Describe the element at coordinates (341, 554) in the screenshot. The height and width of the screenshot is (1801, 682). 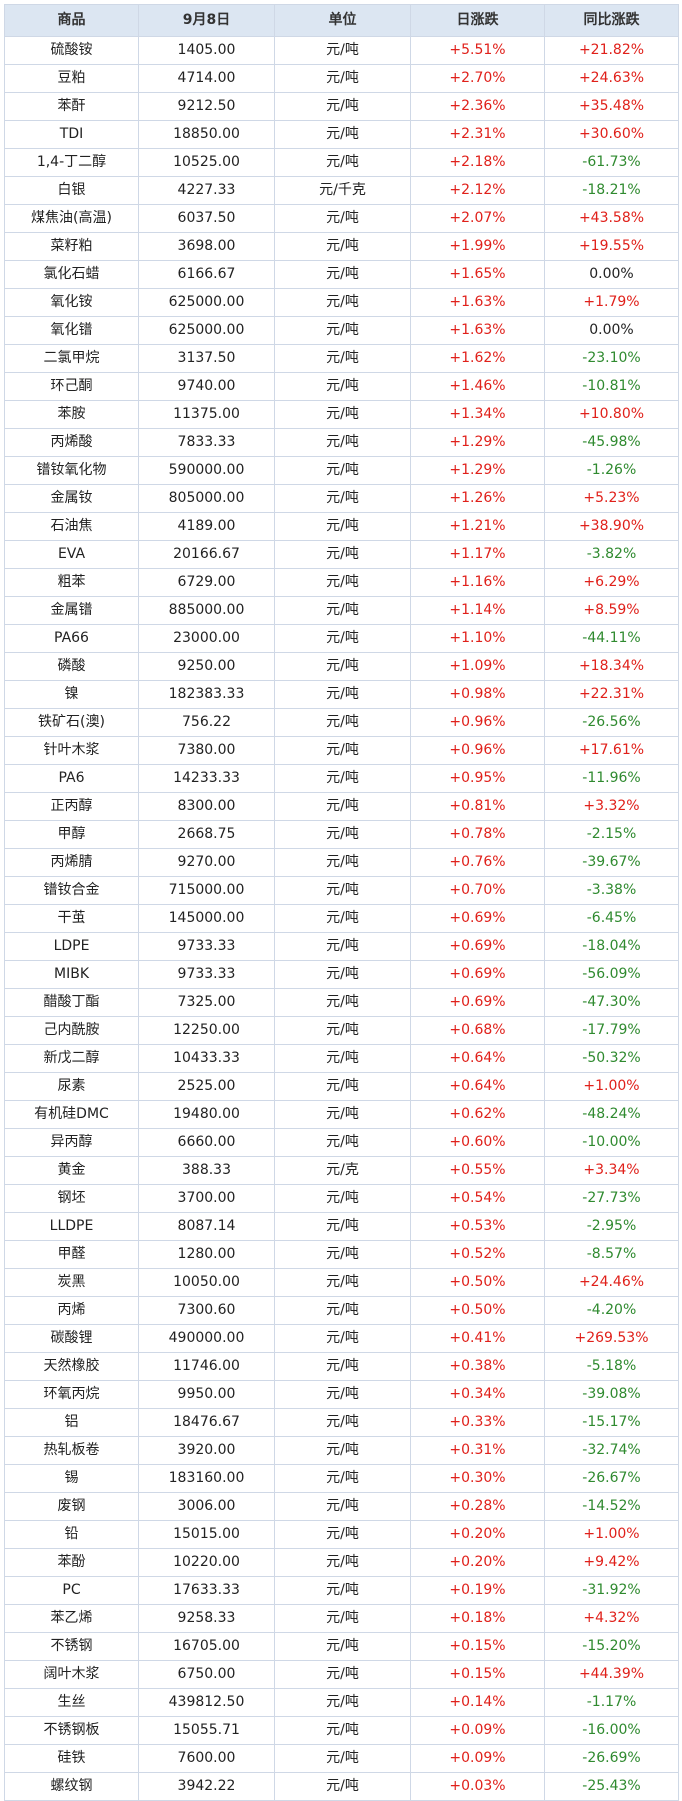
I see `table-row: EVA 20166.67 元/吨 +1.17% -3.82%` at that location.